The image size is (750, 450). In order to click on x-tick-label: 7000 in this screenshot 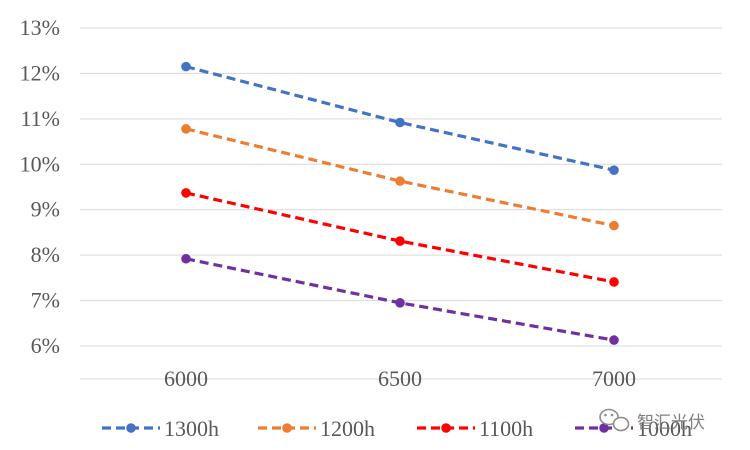, I will do `click(614, 378)`.